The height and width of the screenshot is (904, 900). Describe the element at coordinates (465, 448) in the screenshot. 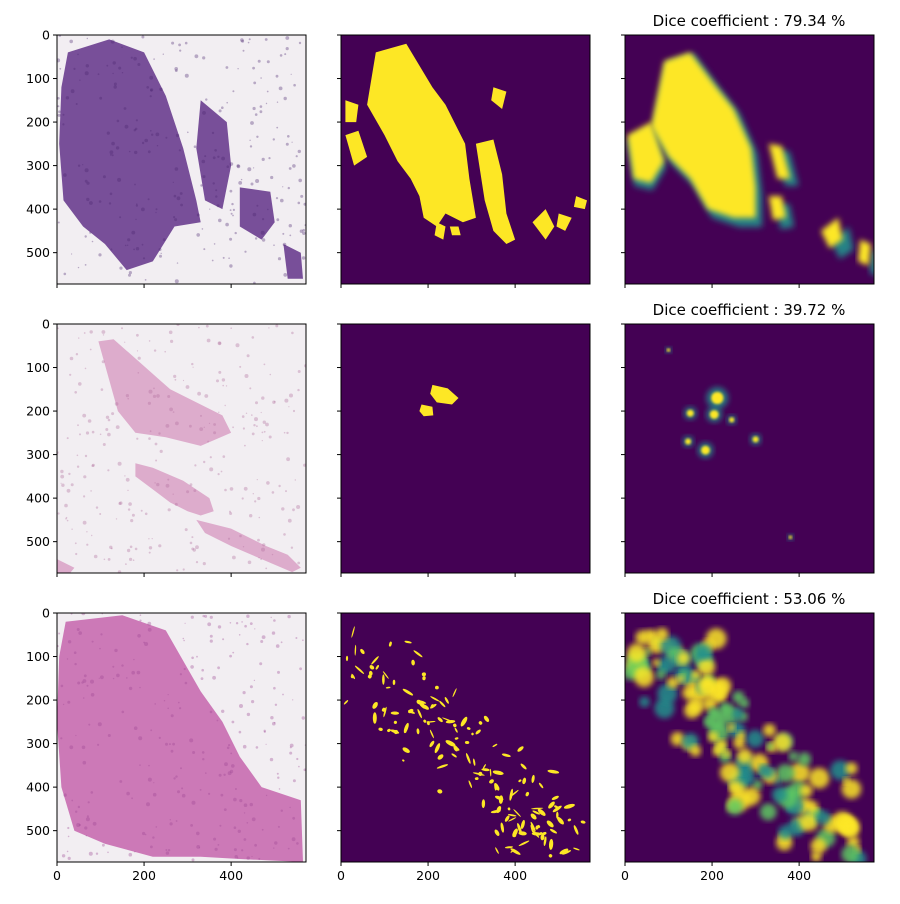

I see `panel-image-r2-c2` at that location.